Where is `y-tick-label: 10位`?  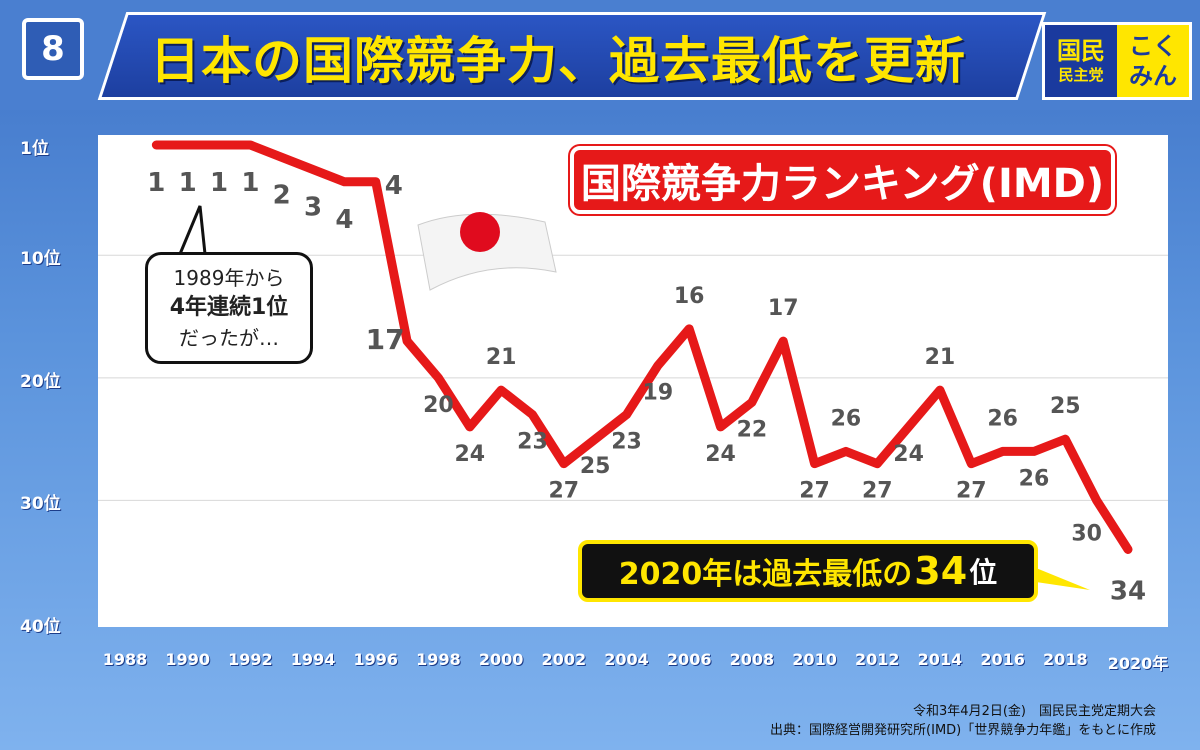
y-tick-label: 10位 is located at coordinates (40, 259).